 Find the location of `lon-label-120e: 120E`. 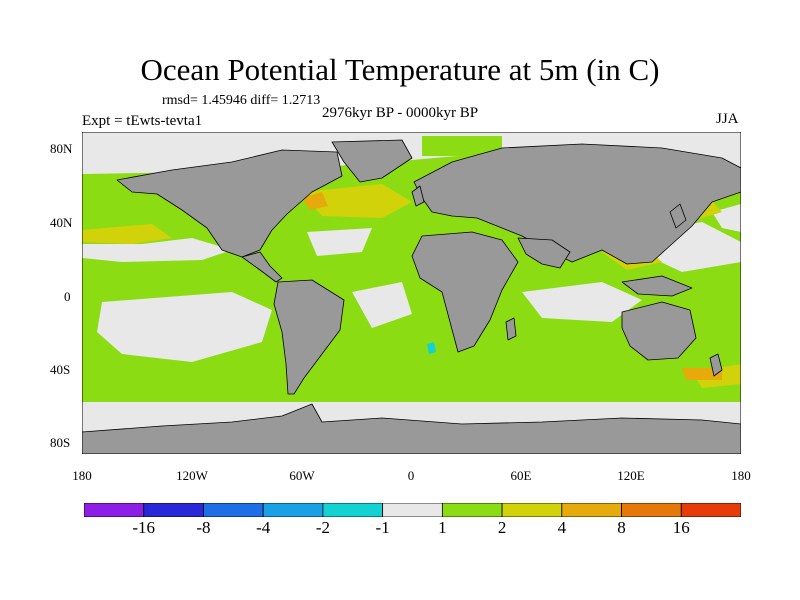

lon-label-120e: 120E is located at coordinates (631, 475).